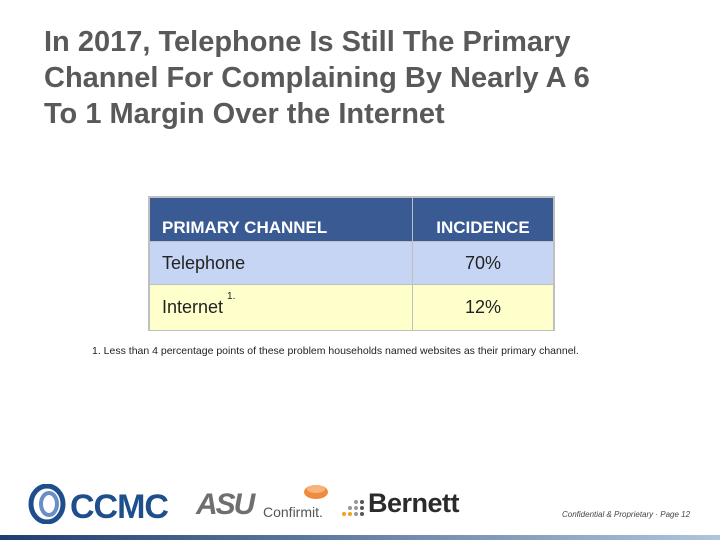  Describe the element at coordinates (353, 508) in the screenshot. I see `bernett-dots-icon` at that location.